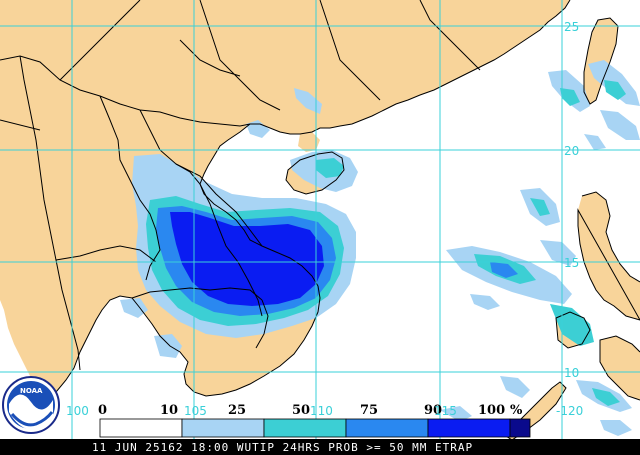 Image resolution: width=640 pixels, height=455 pixels. What do you see at coordinates (102, 410) in the screenshot?
I see `legend-value-0: 0` at bounding box center [102, 410].